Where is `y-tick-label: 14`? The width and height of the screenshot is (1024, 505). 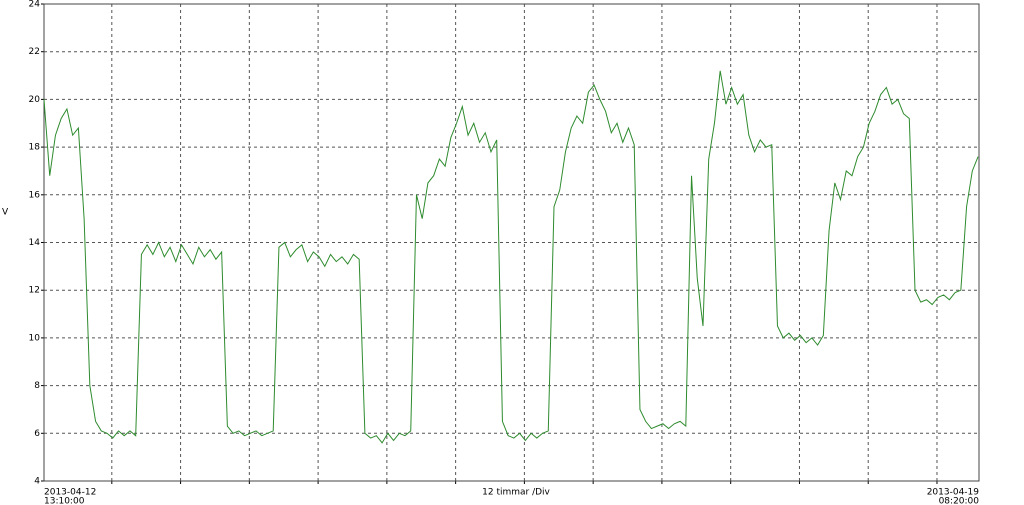 y-tick-label: 14 is located at coordinates (35, 243).